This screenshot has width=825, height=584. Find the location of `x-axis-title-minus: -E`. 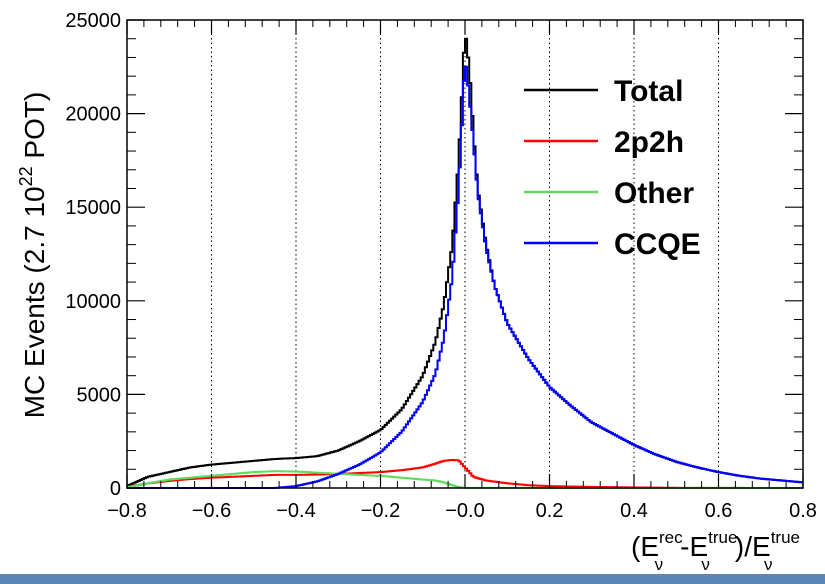

x-axis-title-minus: -E is located at coordinates (694, 546).